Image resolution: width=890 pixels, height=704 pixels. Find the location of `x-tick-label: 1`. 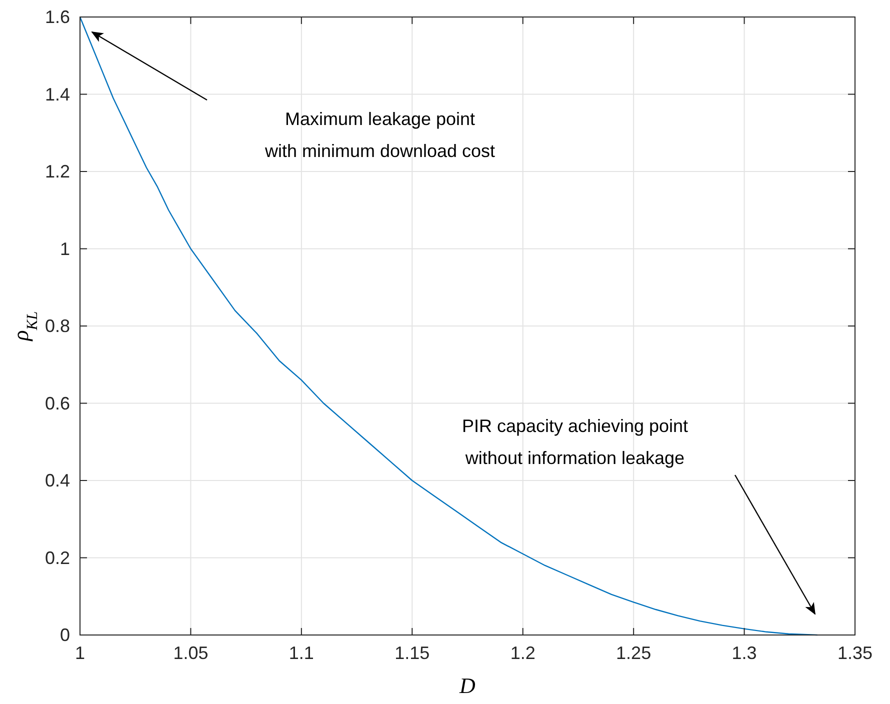

x-tick-label: 1 is located at coordinates (80, 653).